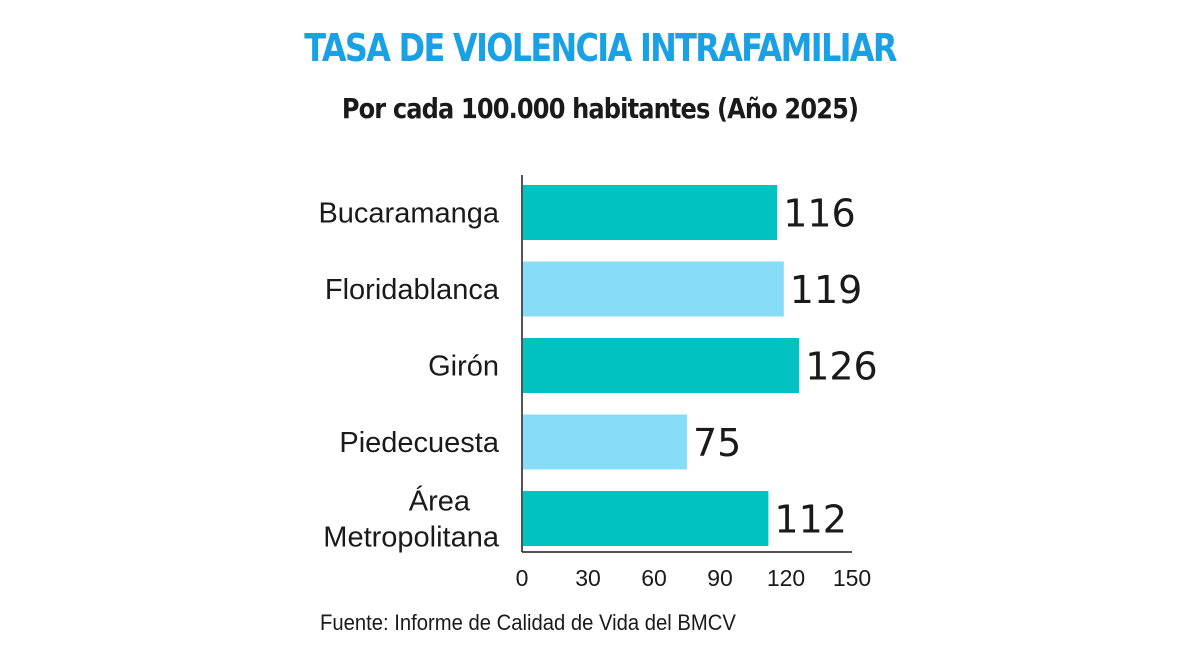 The image size is (1200, 672). Describe the element at coordinates (419, 443) in the screenshot. I see `category-label: Piedecuesta` at that location.